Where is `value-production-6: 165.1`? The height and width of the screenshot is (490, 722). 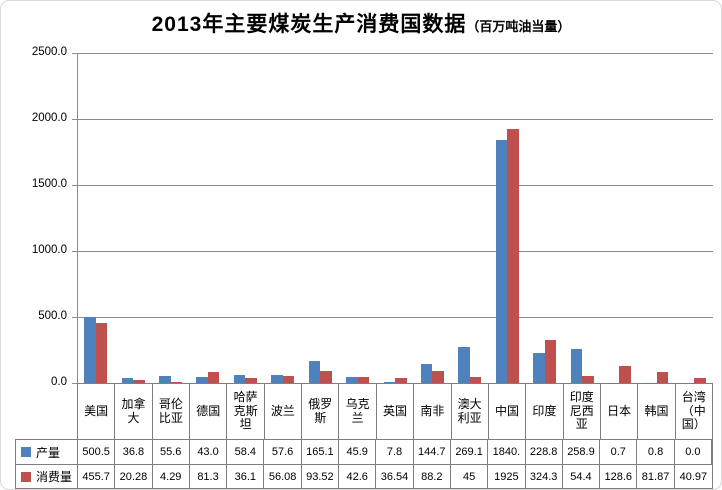 value-production-6: 165.1 is located at coordinates (321, 452).